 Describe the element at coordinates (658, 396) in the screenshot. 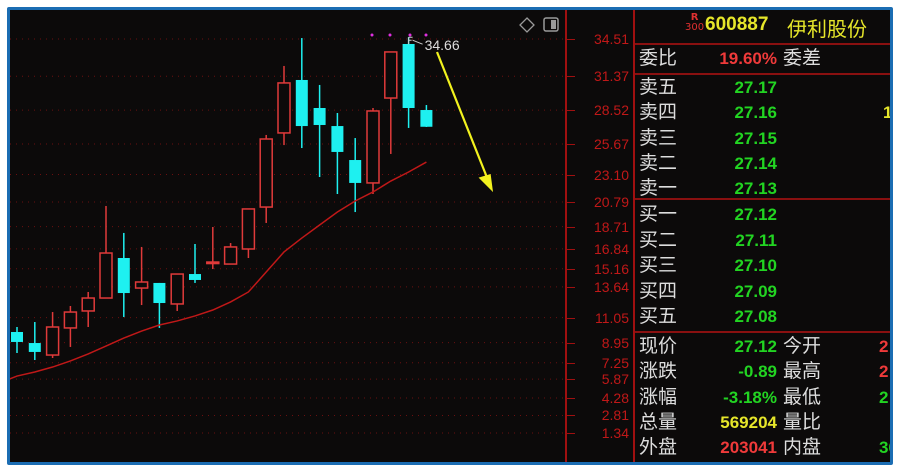

I see `stat-label: 涨幅` at that location.